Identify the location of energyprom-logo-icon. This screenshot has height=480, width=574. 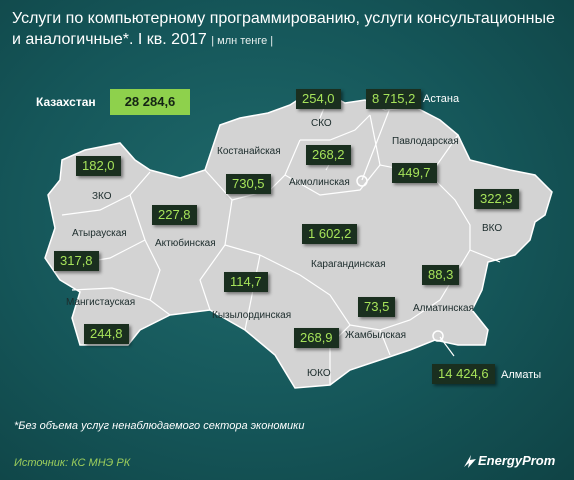
(470, 461).